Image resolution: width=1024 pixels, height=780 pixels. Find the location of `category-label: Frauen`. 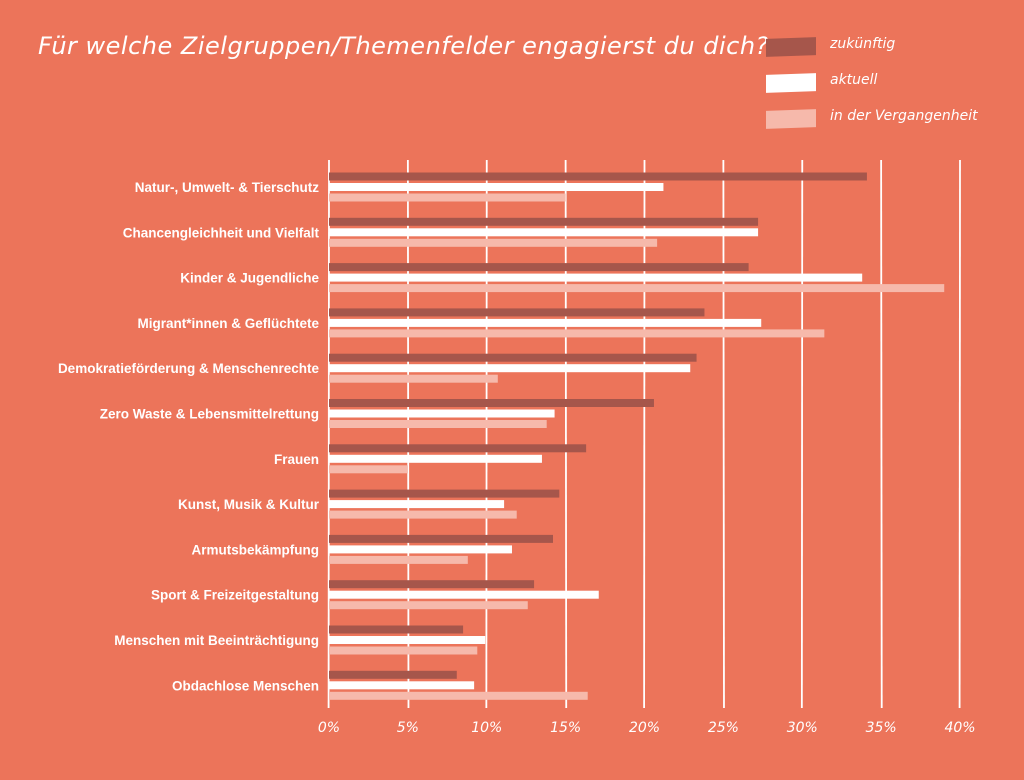

category-label: Frauen is located at coordinates (296, 459).